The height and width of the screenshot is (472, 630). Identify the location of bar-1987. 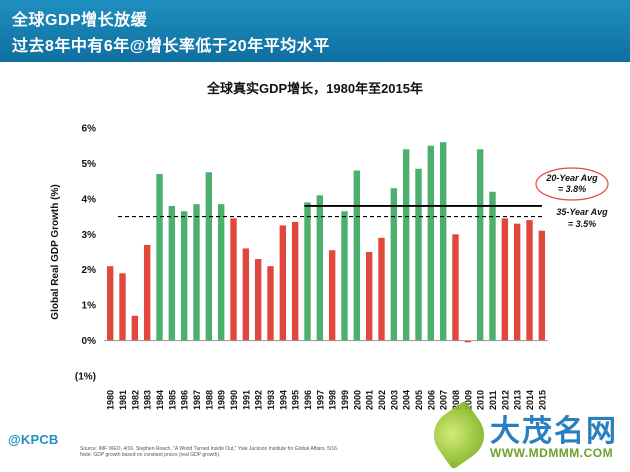
(196, 272).